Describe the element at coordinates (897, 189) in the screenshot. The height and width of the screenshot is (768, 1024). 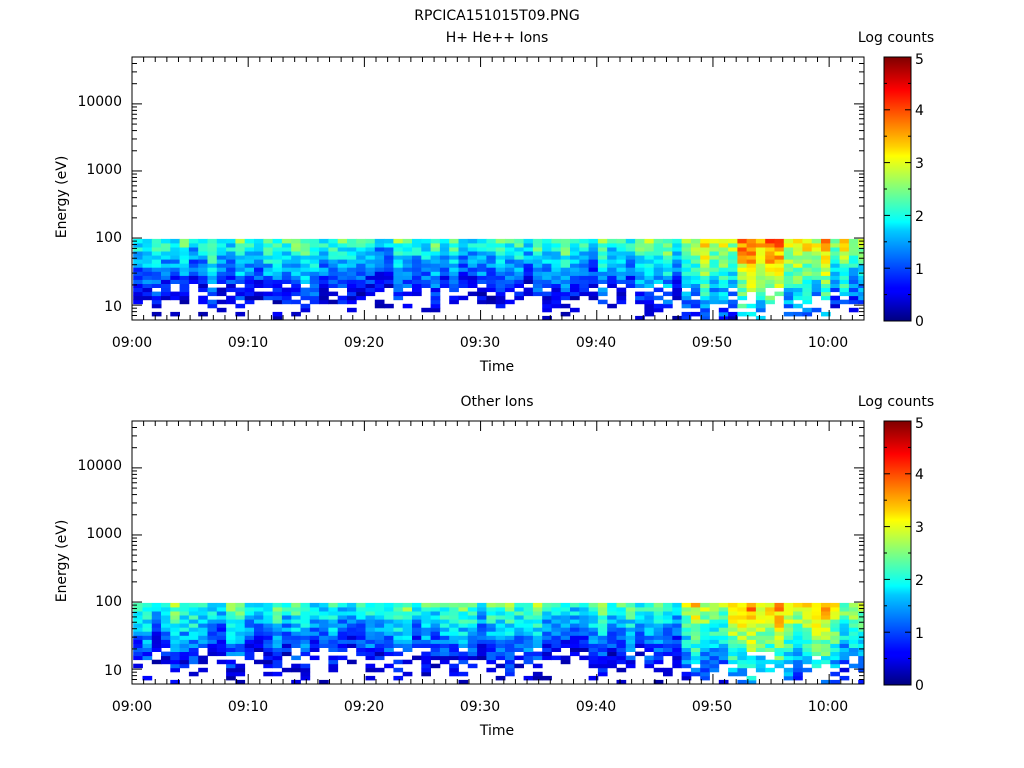
I see `colorbar` at that location.